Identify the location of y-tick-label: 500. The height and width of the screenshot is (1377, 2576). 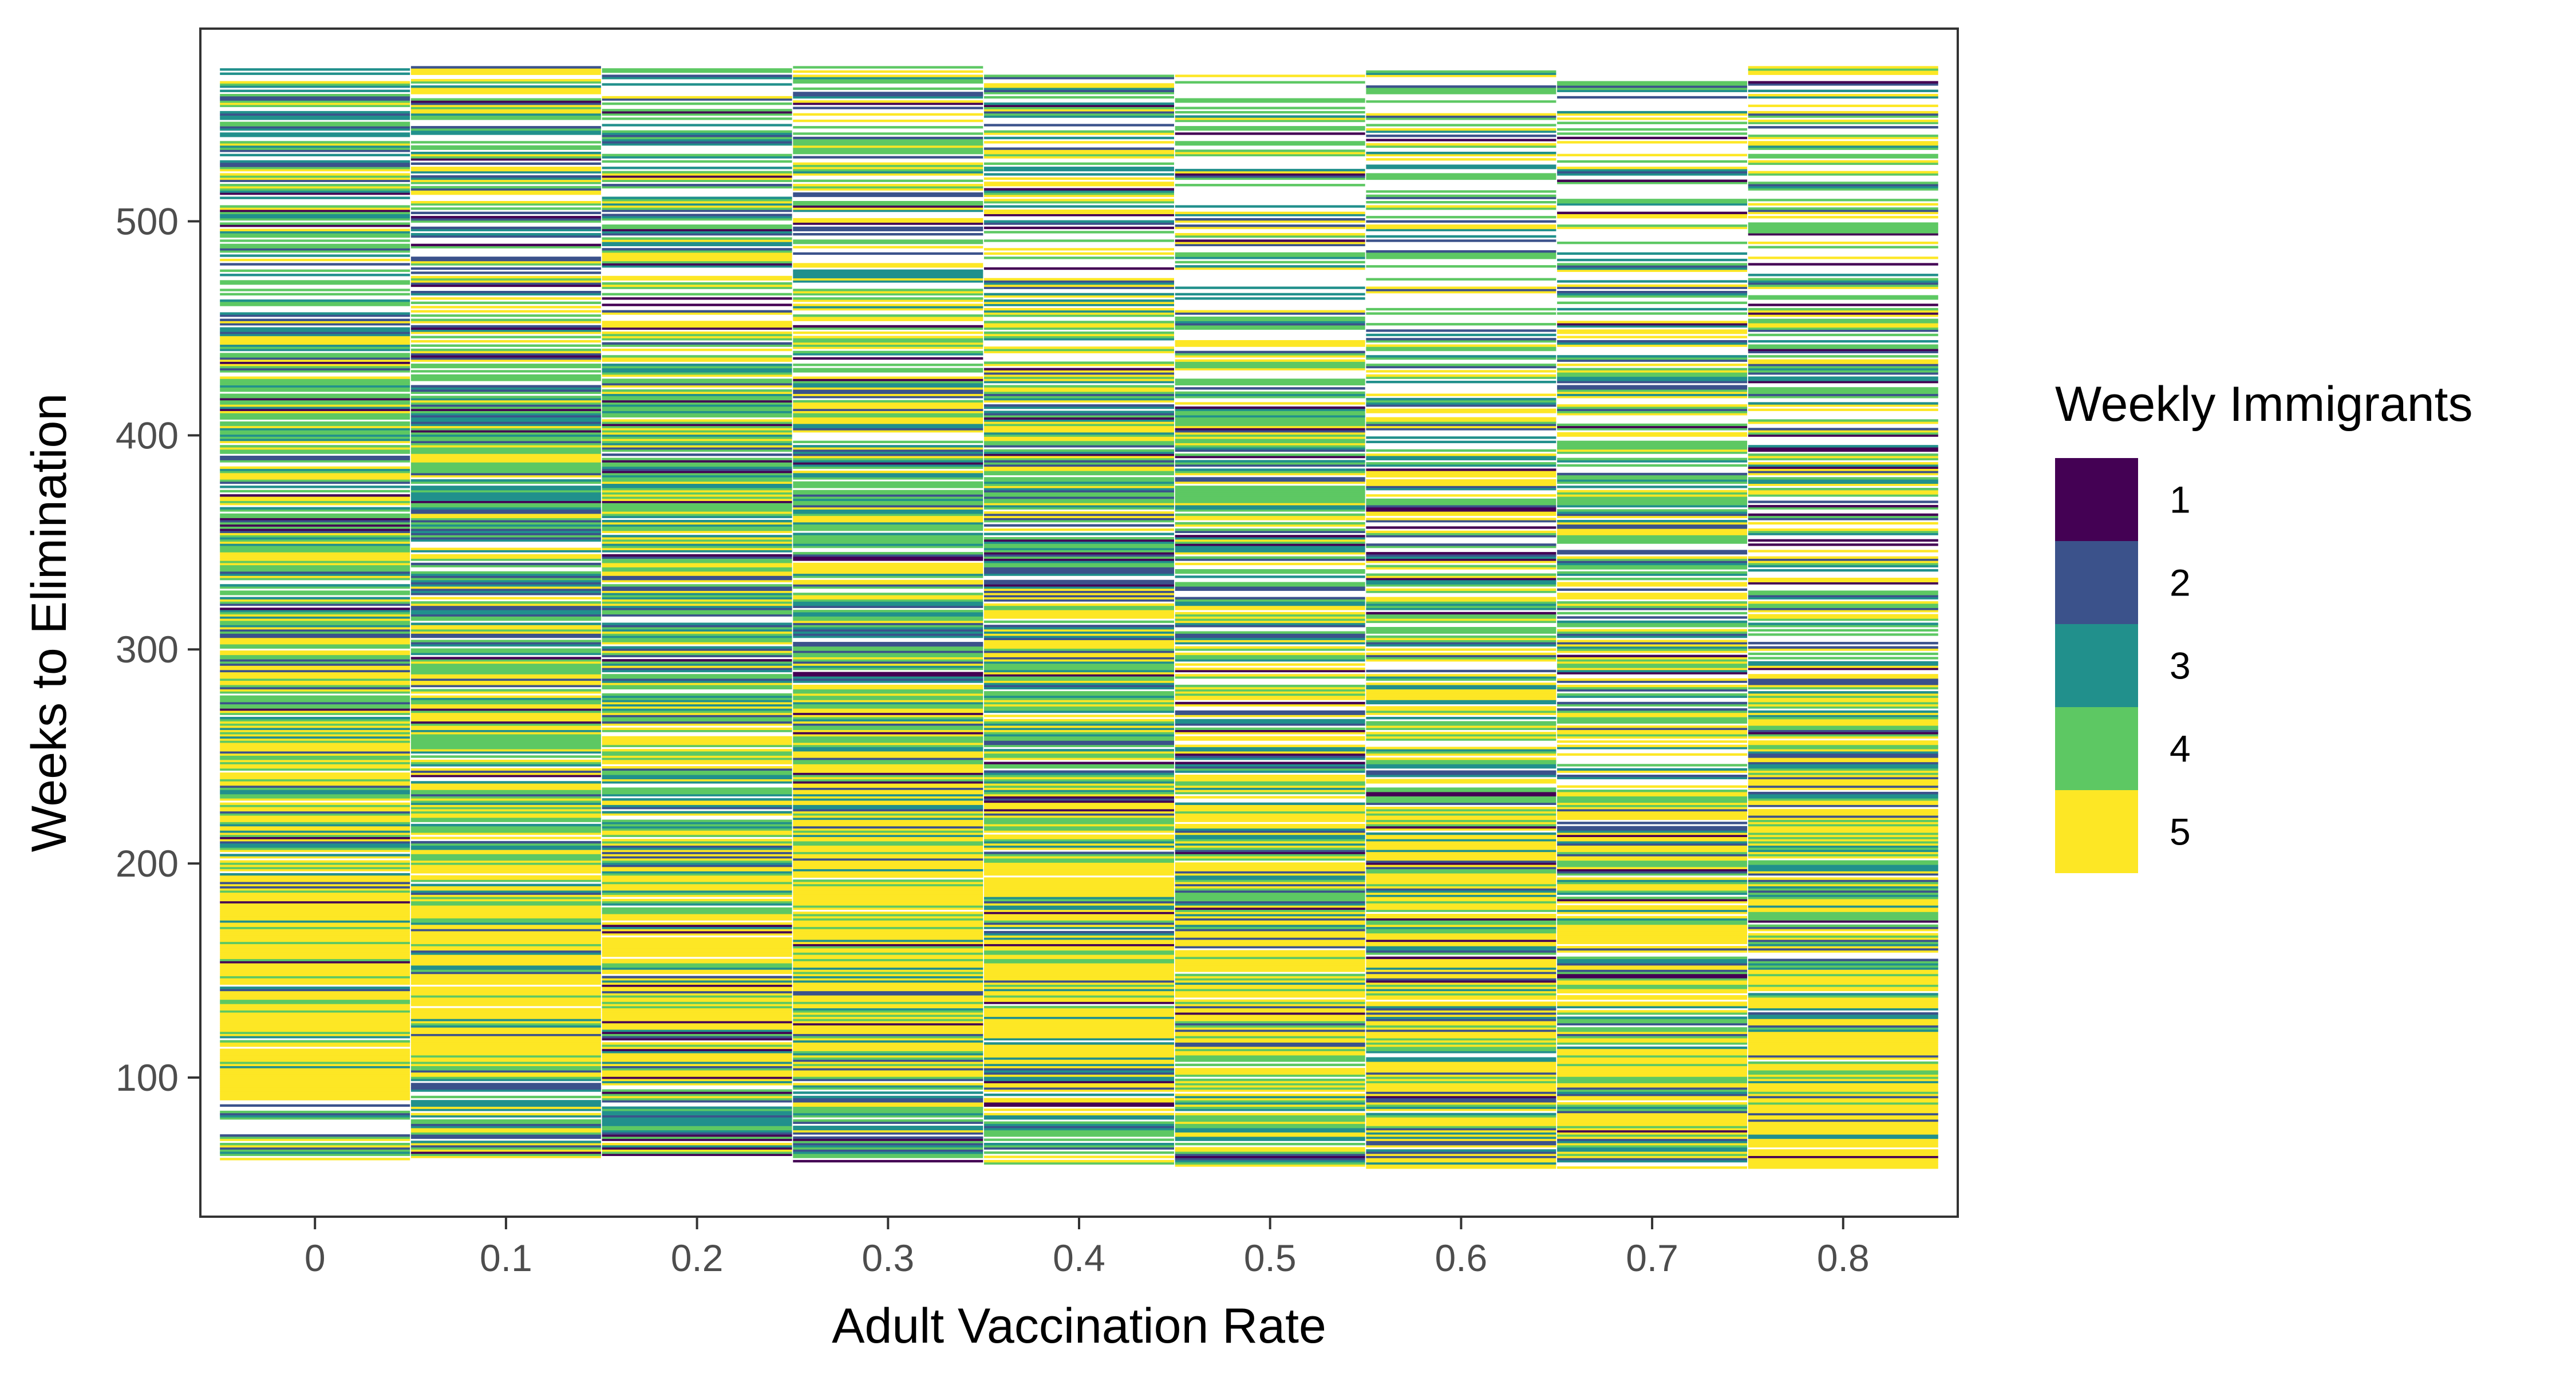
(147, 221).